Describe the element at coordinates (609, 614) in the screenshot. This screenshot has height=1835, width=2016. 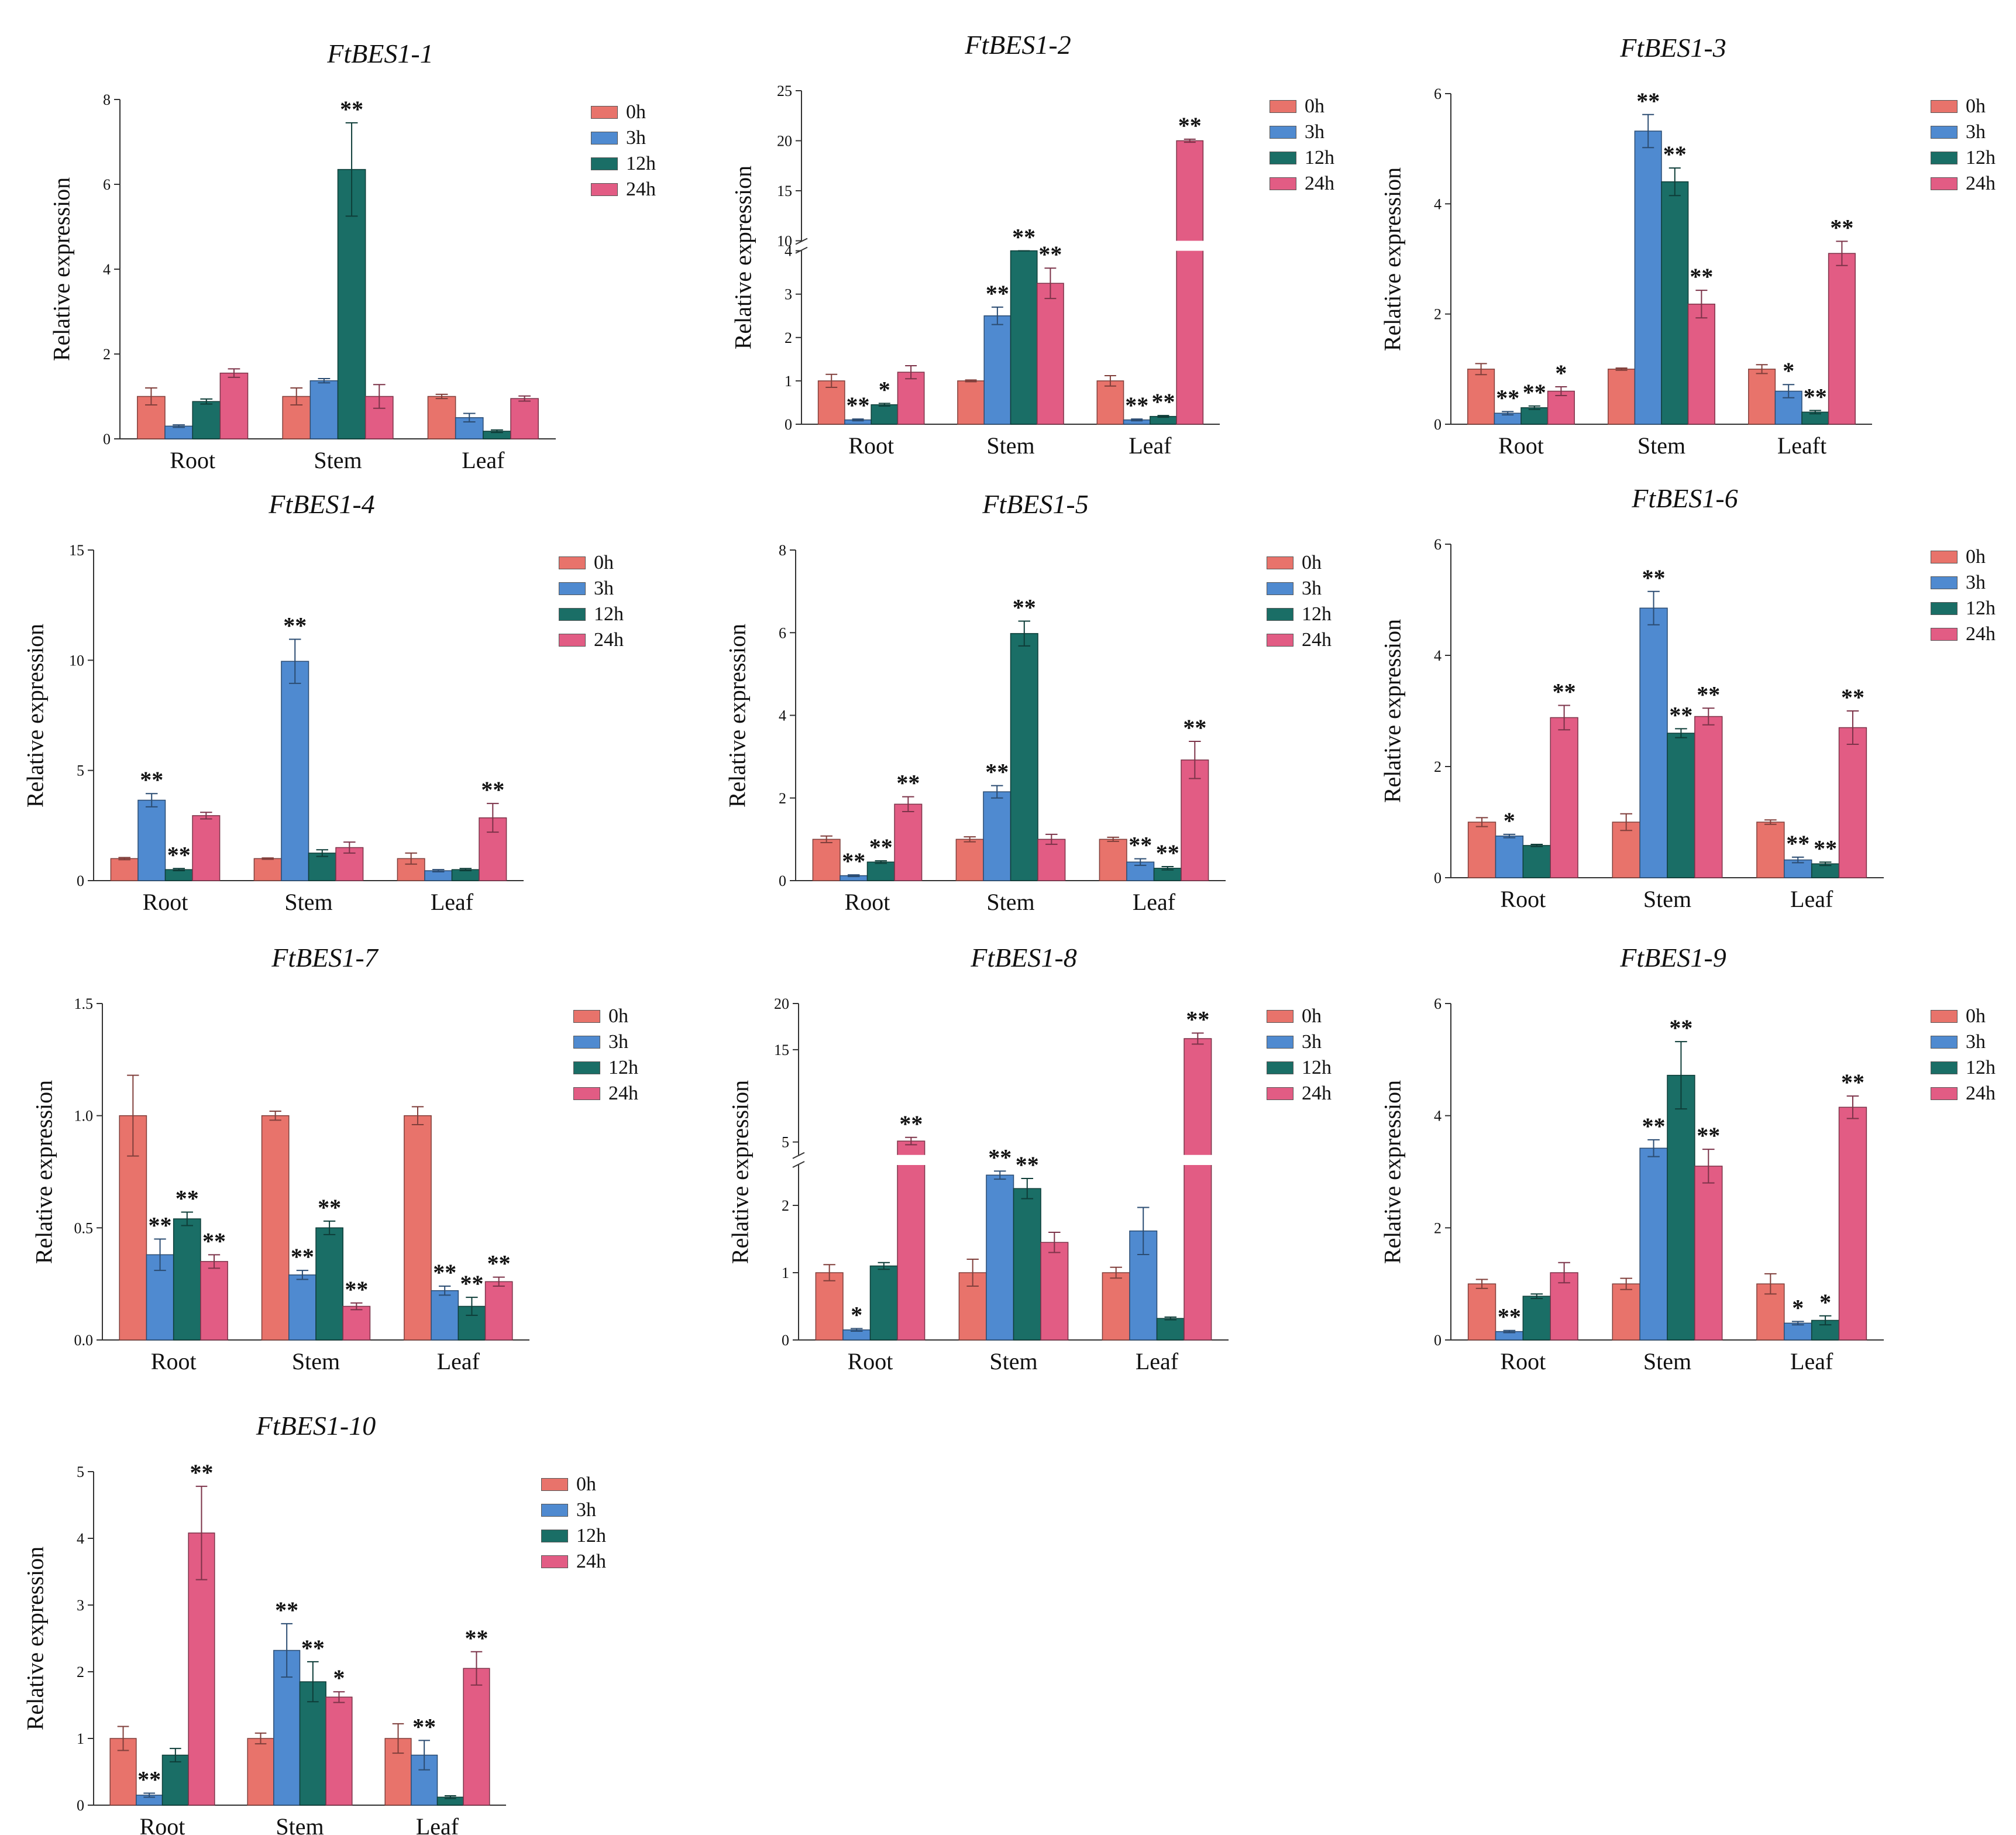
I see `legend-label: 12h` at that location.